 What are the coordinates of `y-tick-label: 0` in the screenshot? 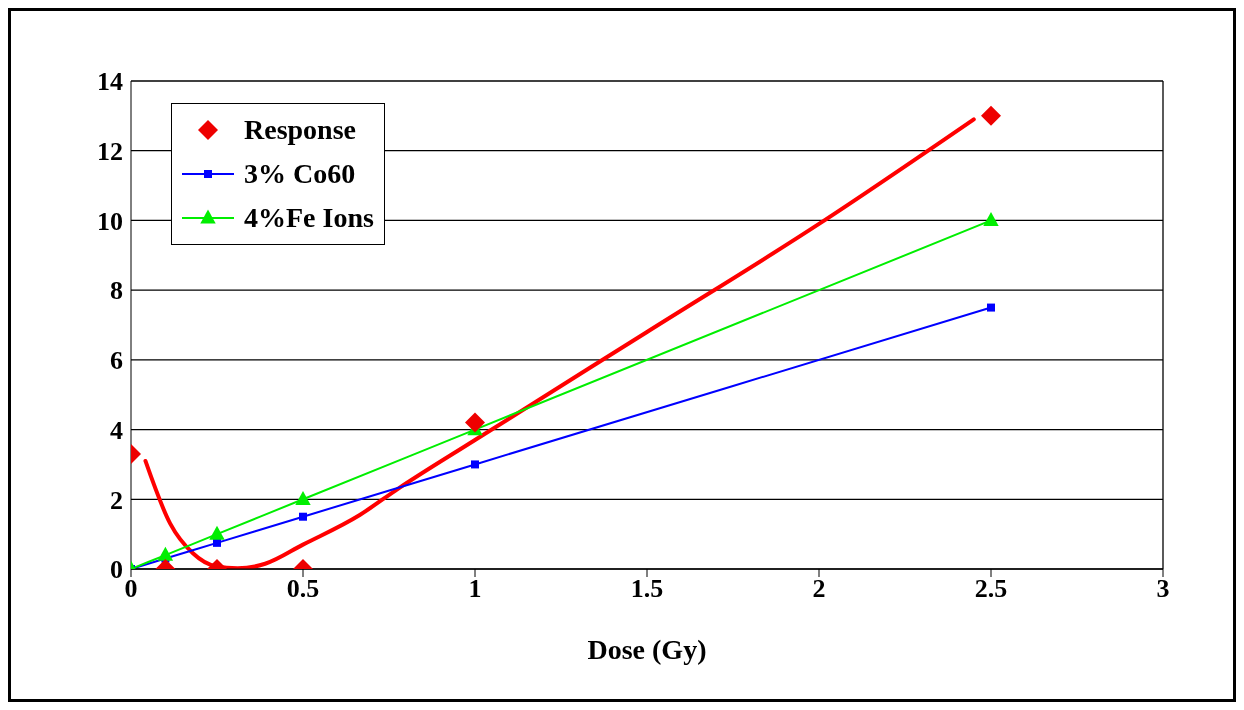 It's located at (116, 570).